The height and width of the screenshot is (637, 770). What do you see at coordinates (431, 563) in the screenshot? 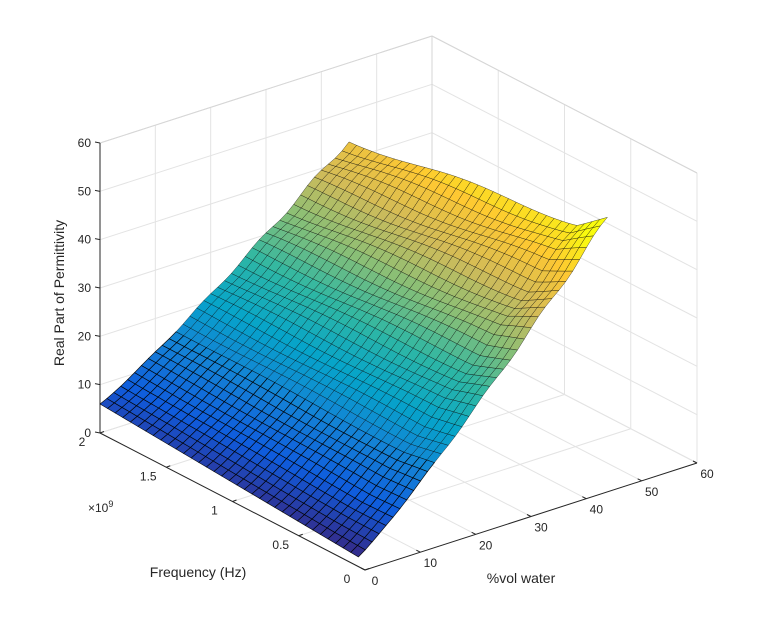
I see `x-tick-label: 10` at bounding box center [431, 563].